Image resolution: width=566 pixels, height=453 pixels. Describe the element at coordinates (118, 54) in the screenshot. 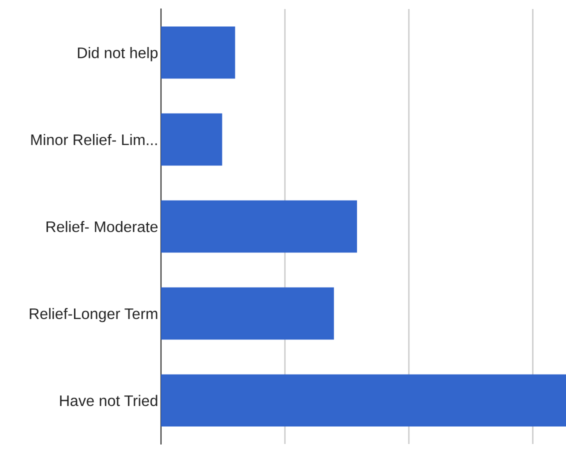

I see `y-tick-label: Did not help` at that location.